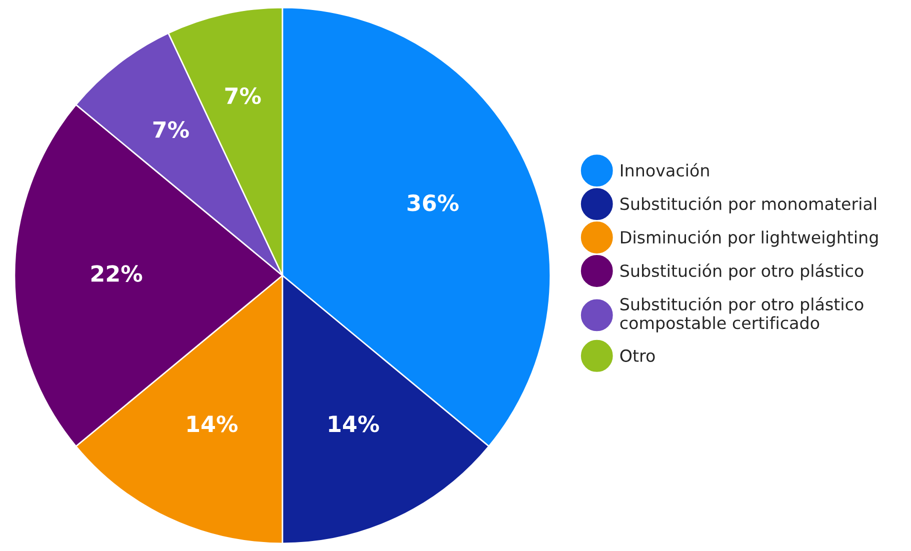 The image size is (911, 551). What do you see at coordinates (742, 314) in the screenshot?
I see `legend-label: Substitución por otro plástico compostable certificado` at bounding box center [742, 314].